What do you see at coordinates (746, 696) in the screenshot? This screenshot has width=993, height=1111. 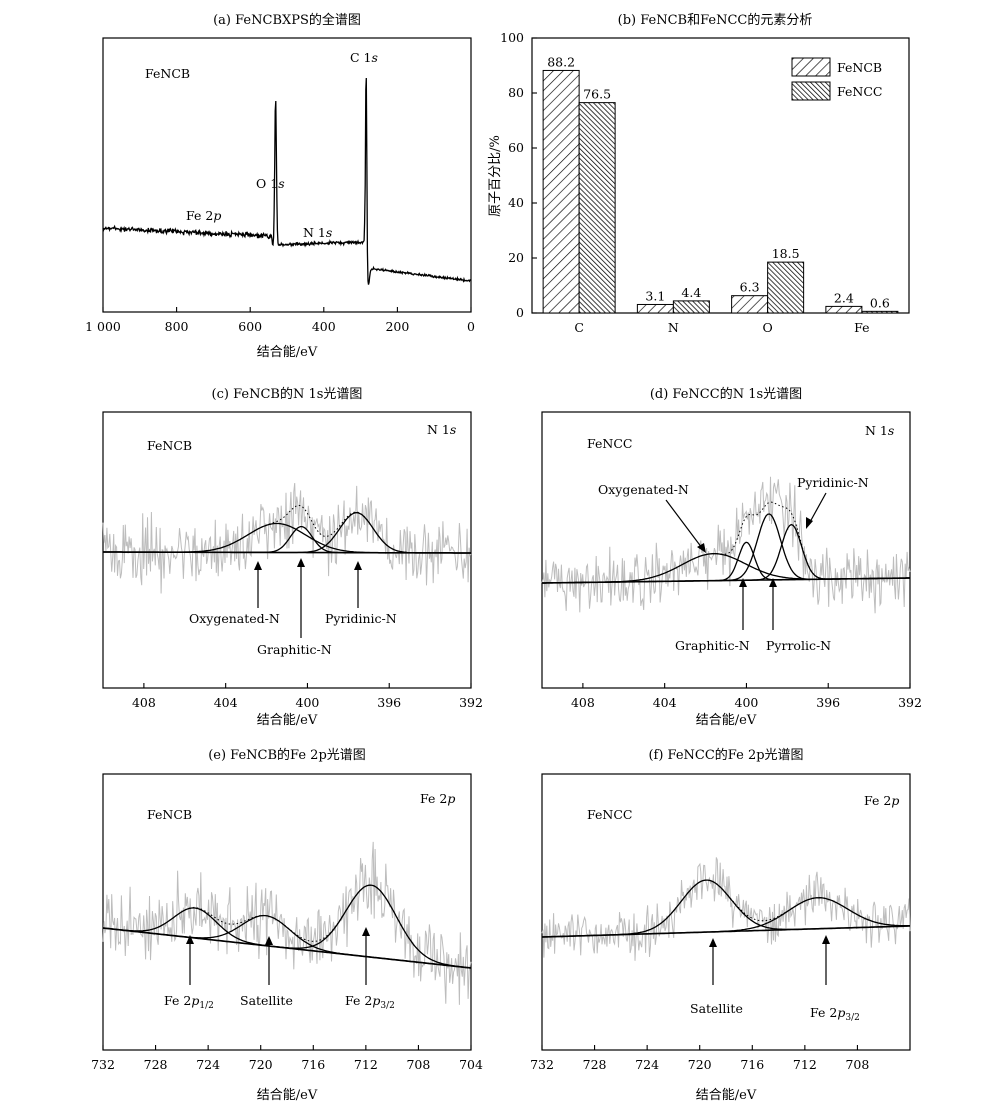 I see `panel-d-x-ticks: 408 404 400 396 392` at bounding box center [746, 696].